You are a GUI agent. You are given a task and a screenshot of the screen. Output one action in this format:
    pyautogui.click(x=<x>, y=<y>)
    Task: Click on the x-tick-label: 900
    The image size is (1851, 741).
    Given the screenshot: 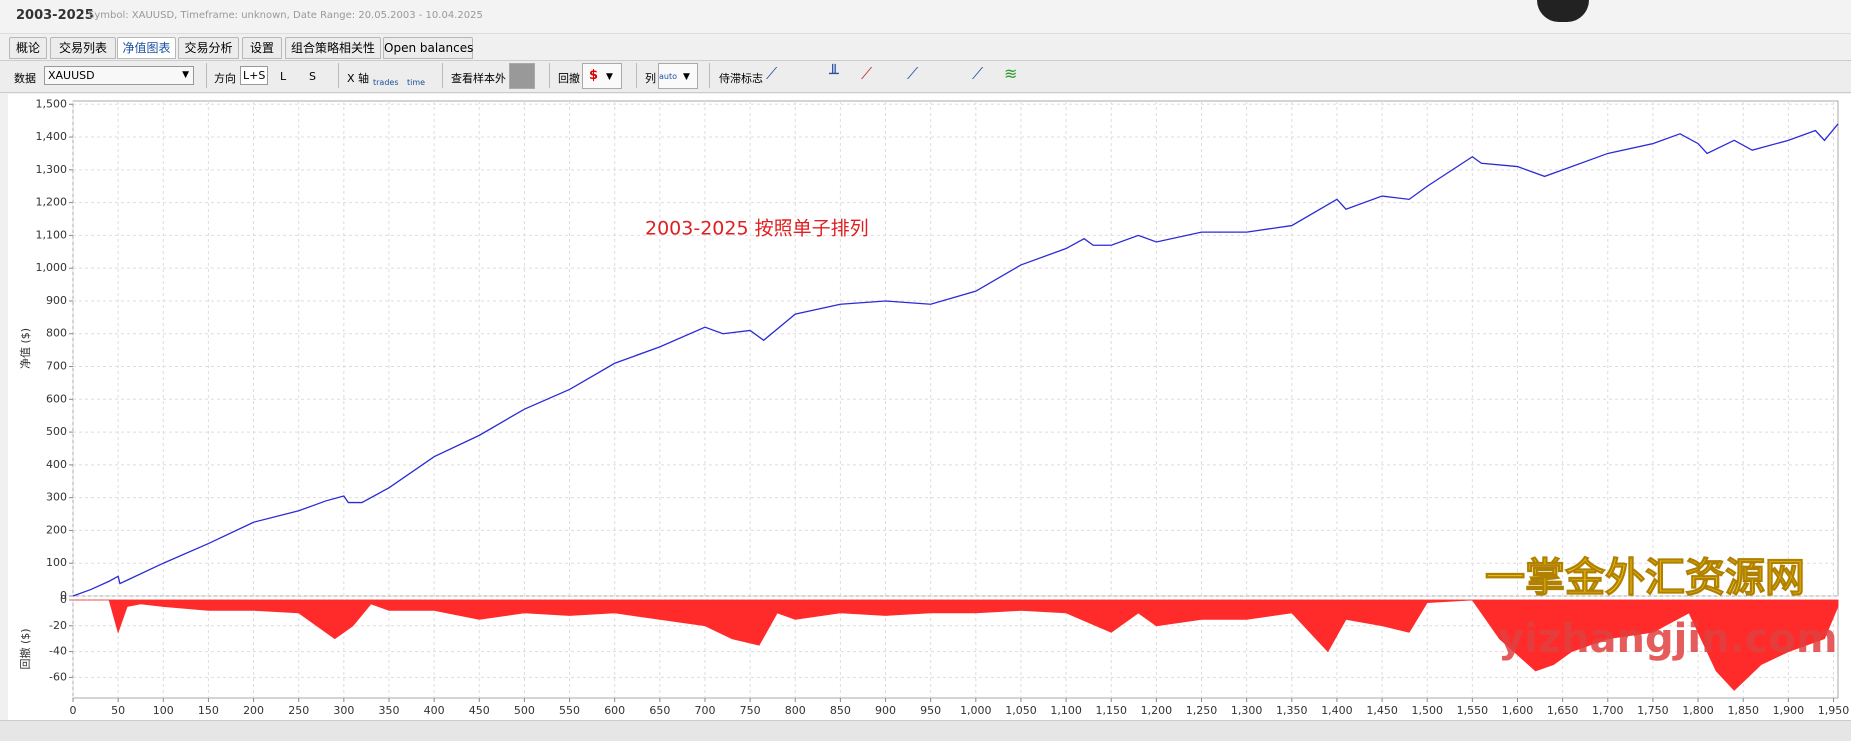 What is the action you would take?
    pyautogui.click(x=885, y=710)
    